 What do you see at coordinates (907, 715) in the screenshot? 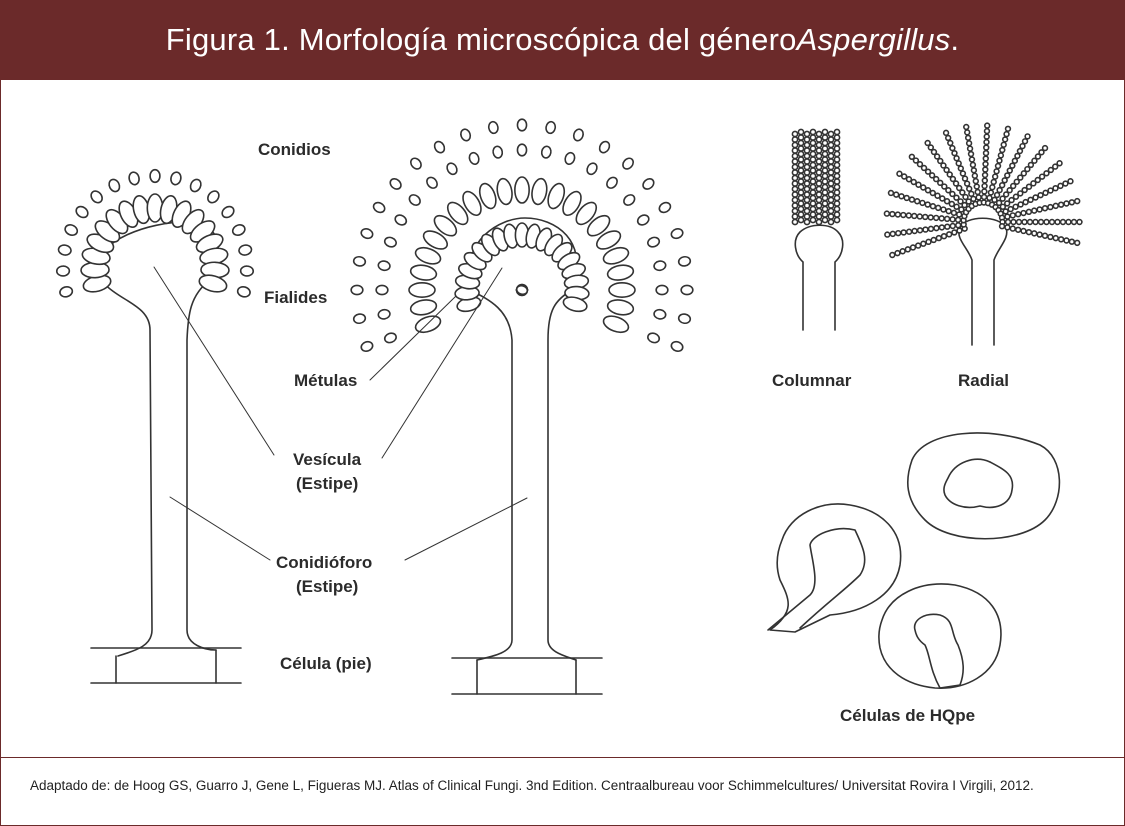
I see `label-hulle: Células de HQpe` at bounding box center [907, 715].